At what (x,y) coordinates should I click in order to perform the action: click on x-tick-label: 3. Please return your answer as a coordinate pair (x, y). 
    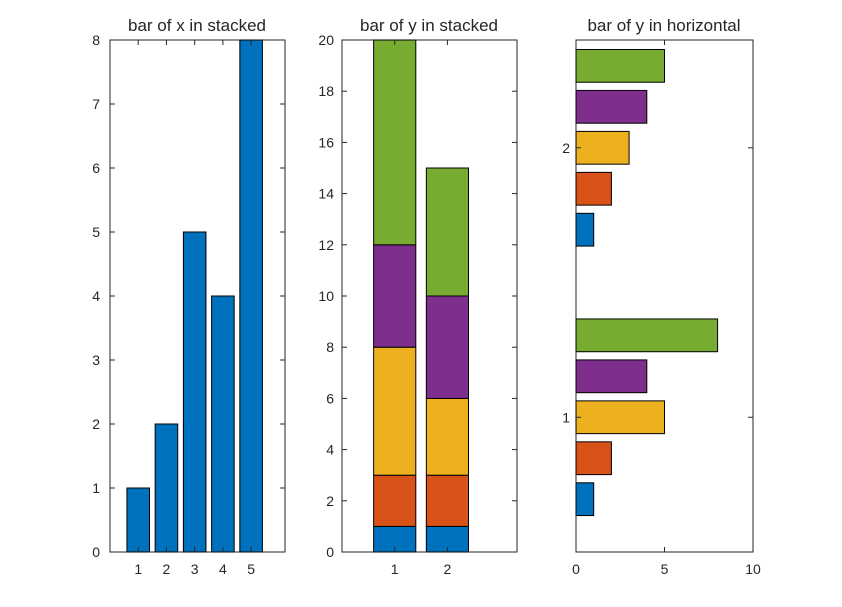
    Looking at the image, I should click on (195, 569).